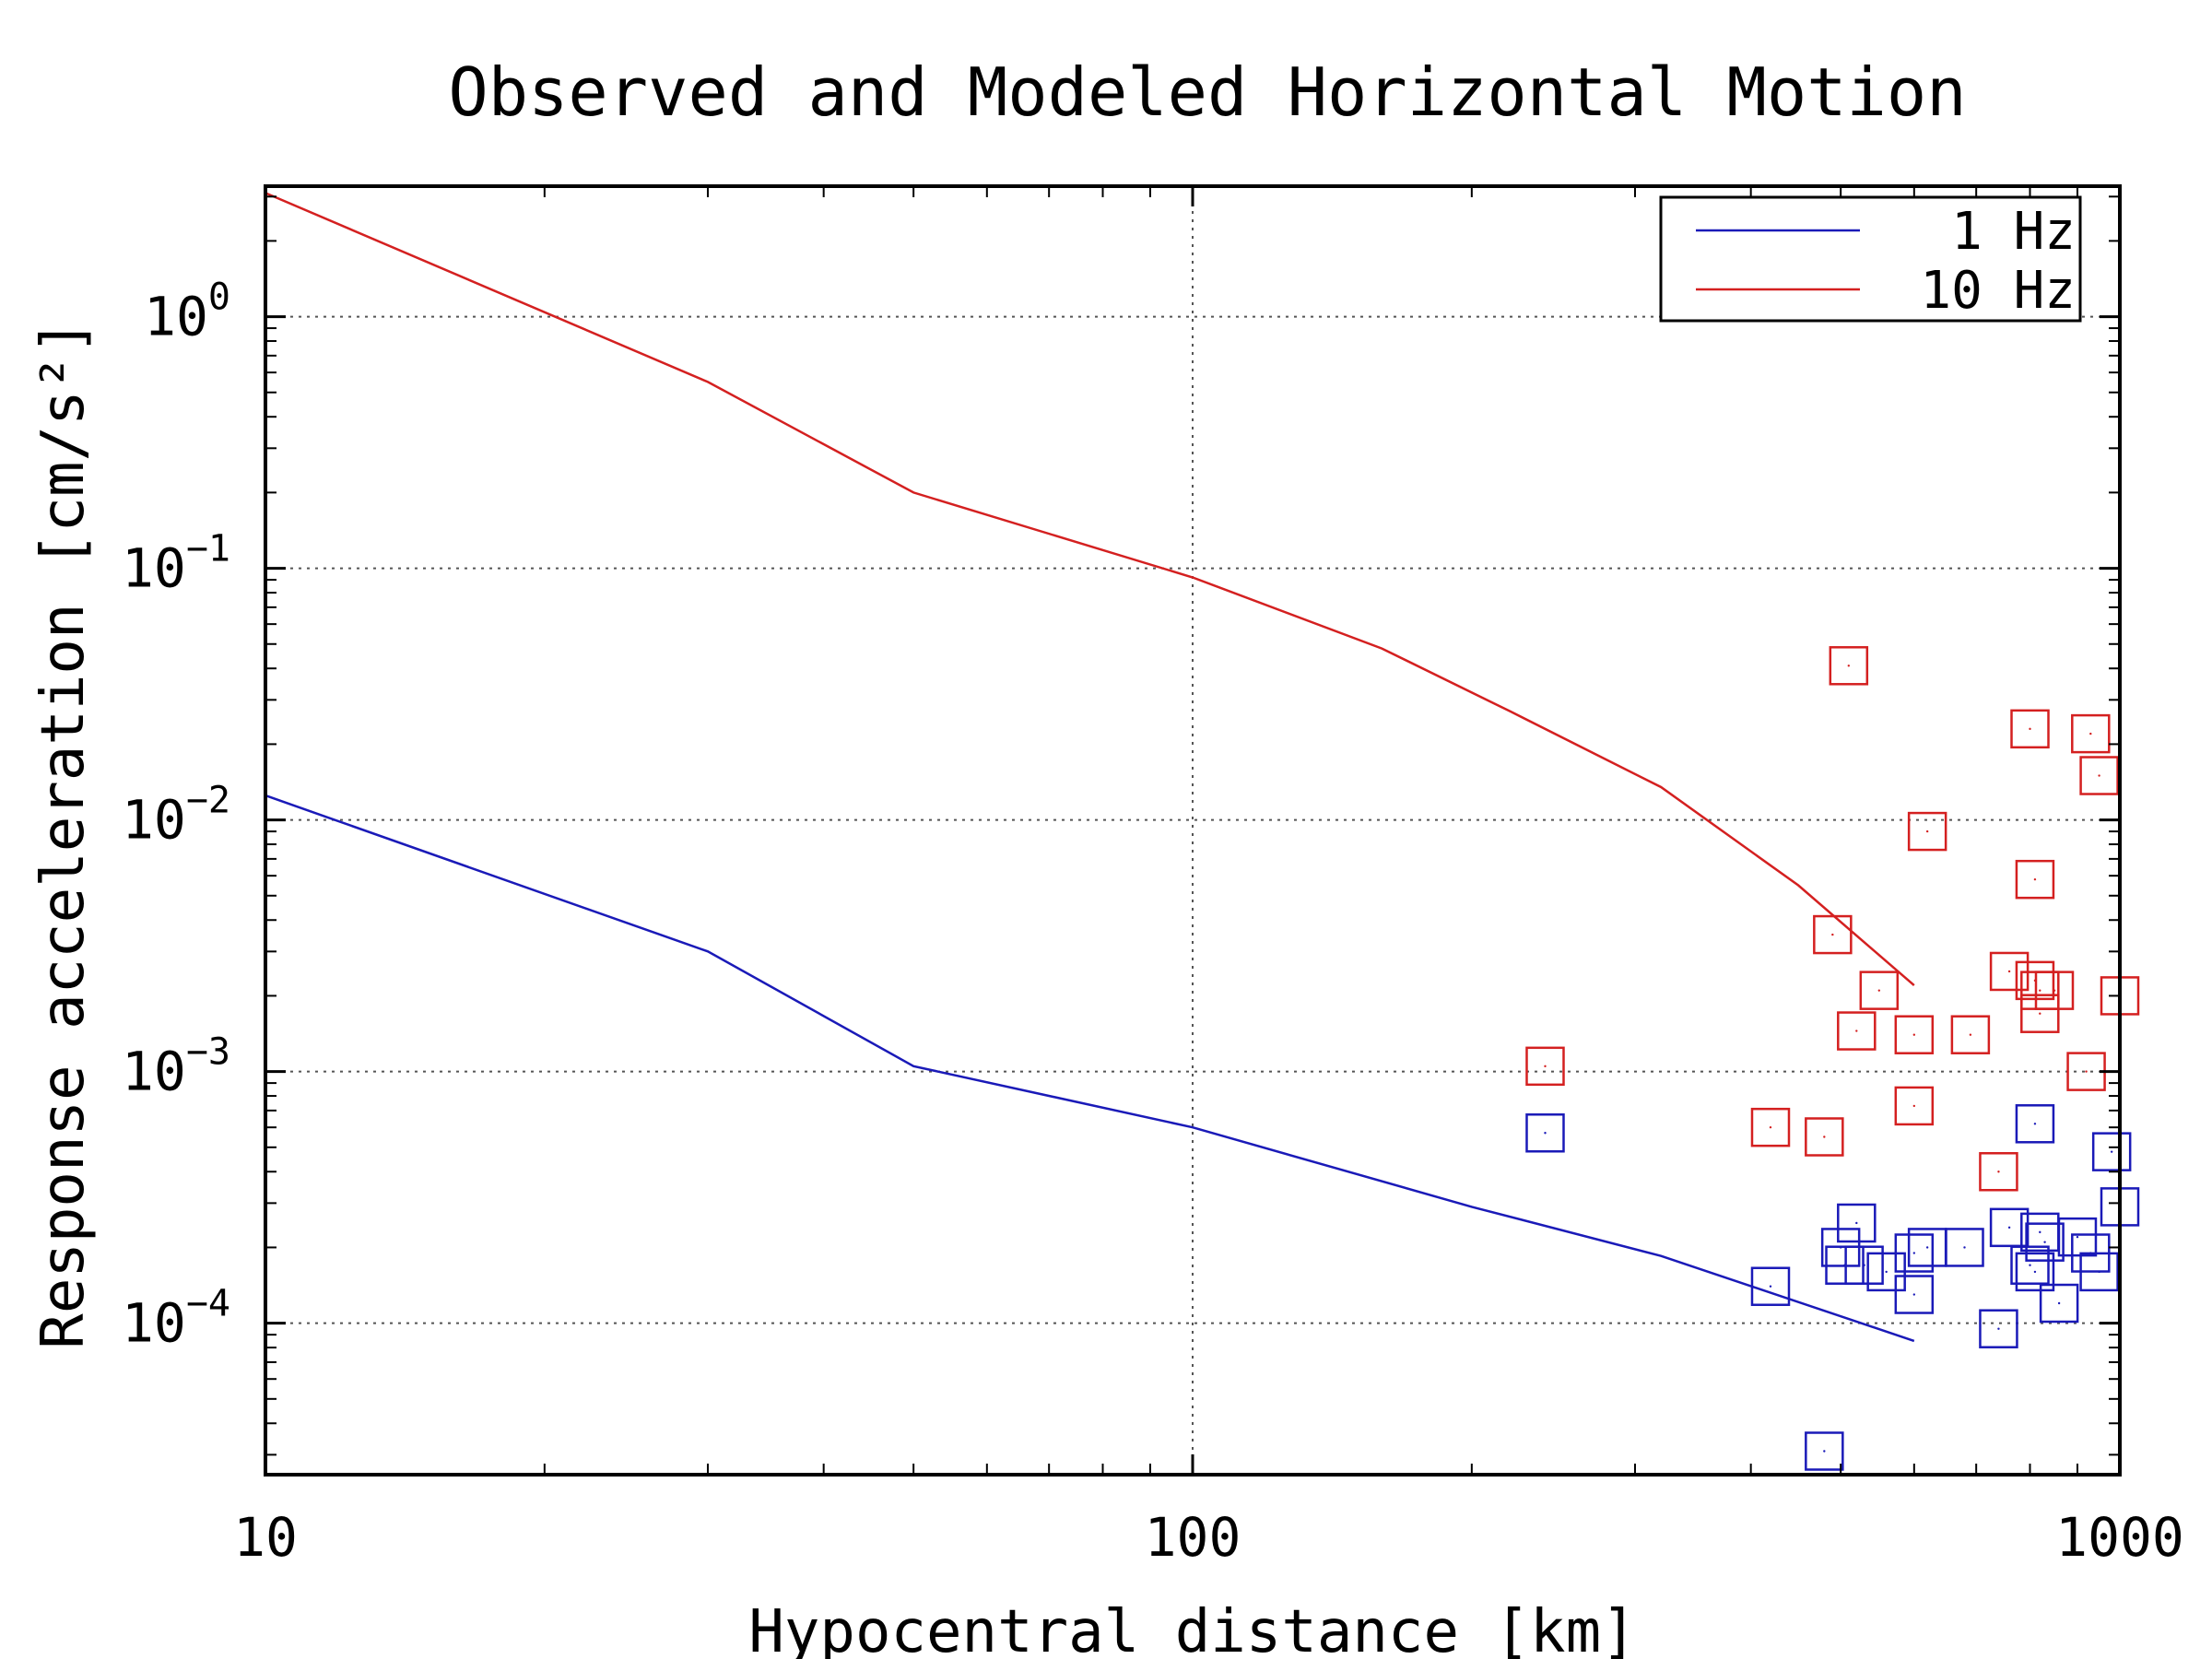 This screenshot has width=2212, height=1659. I want to click on chart-title: Observed and Modeled Horizontal Motion, so click(1207, 92).